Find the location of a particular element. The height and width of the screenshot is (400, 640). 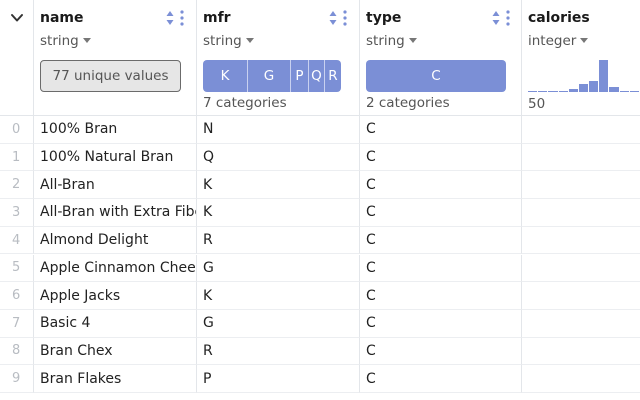

table-row: 1 100% Natural Bran Q C is located at coordinates (320, 157).